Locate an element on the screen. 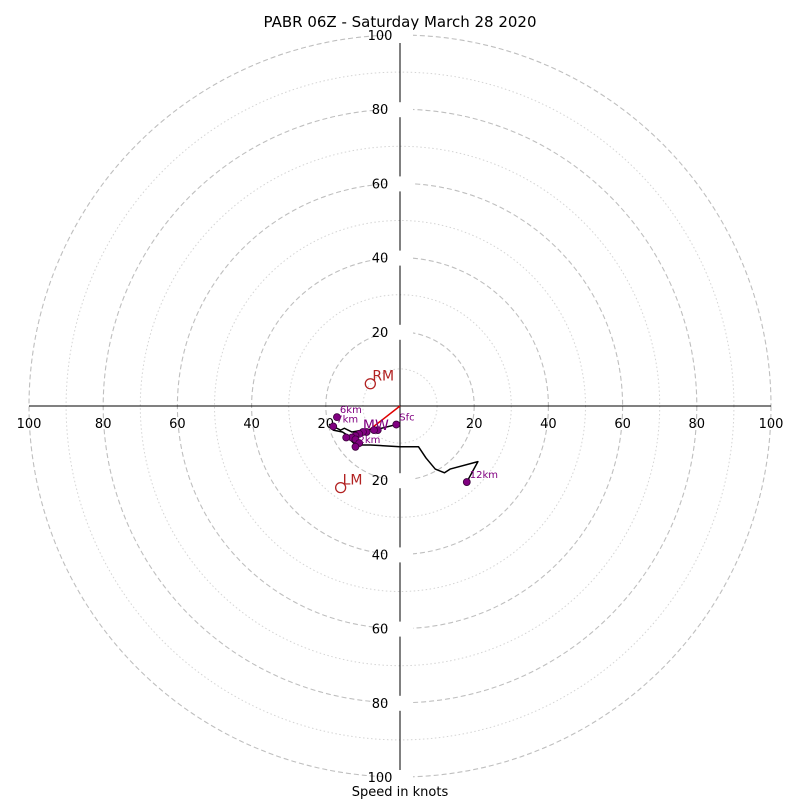 Image resolution: width=800 pixels, height=800 pixels. chart-title: PABR 06Z - Saturday March 28 2020 is located at coordinates (399, 22).